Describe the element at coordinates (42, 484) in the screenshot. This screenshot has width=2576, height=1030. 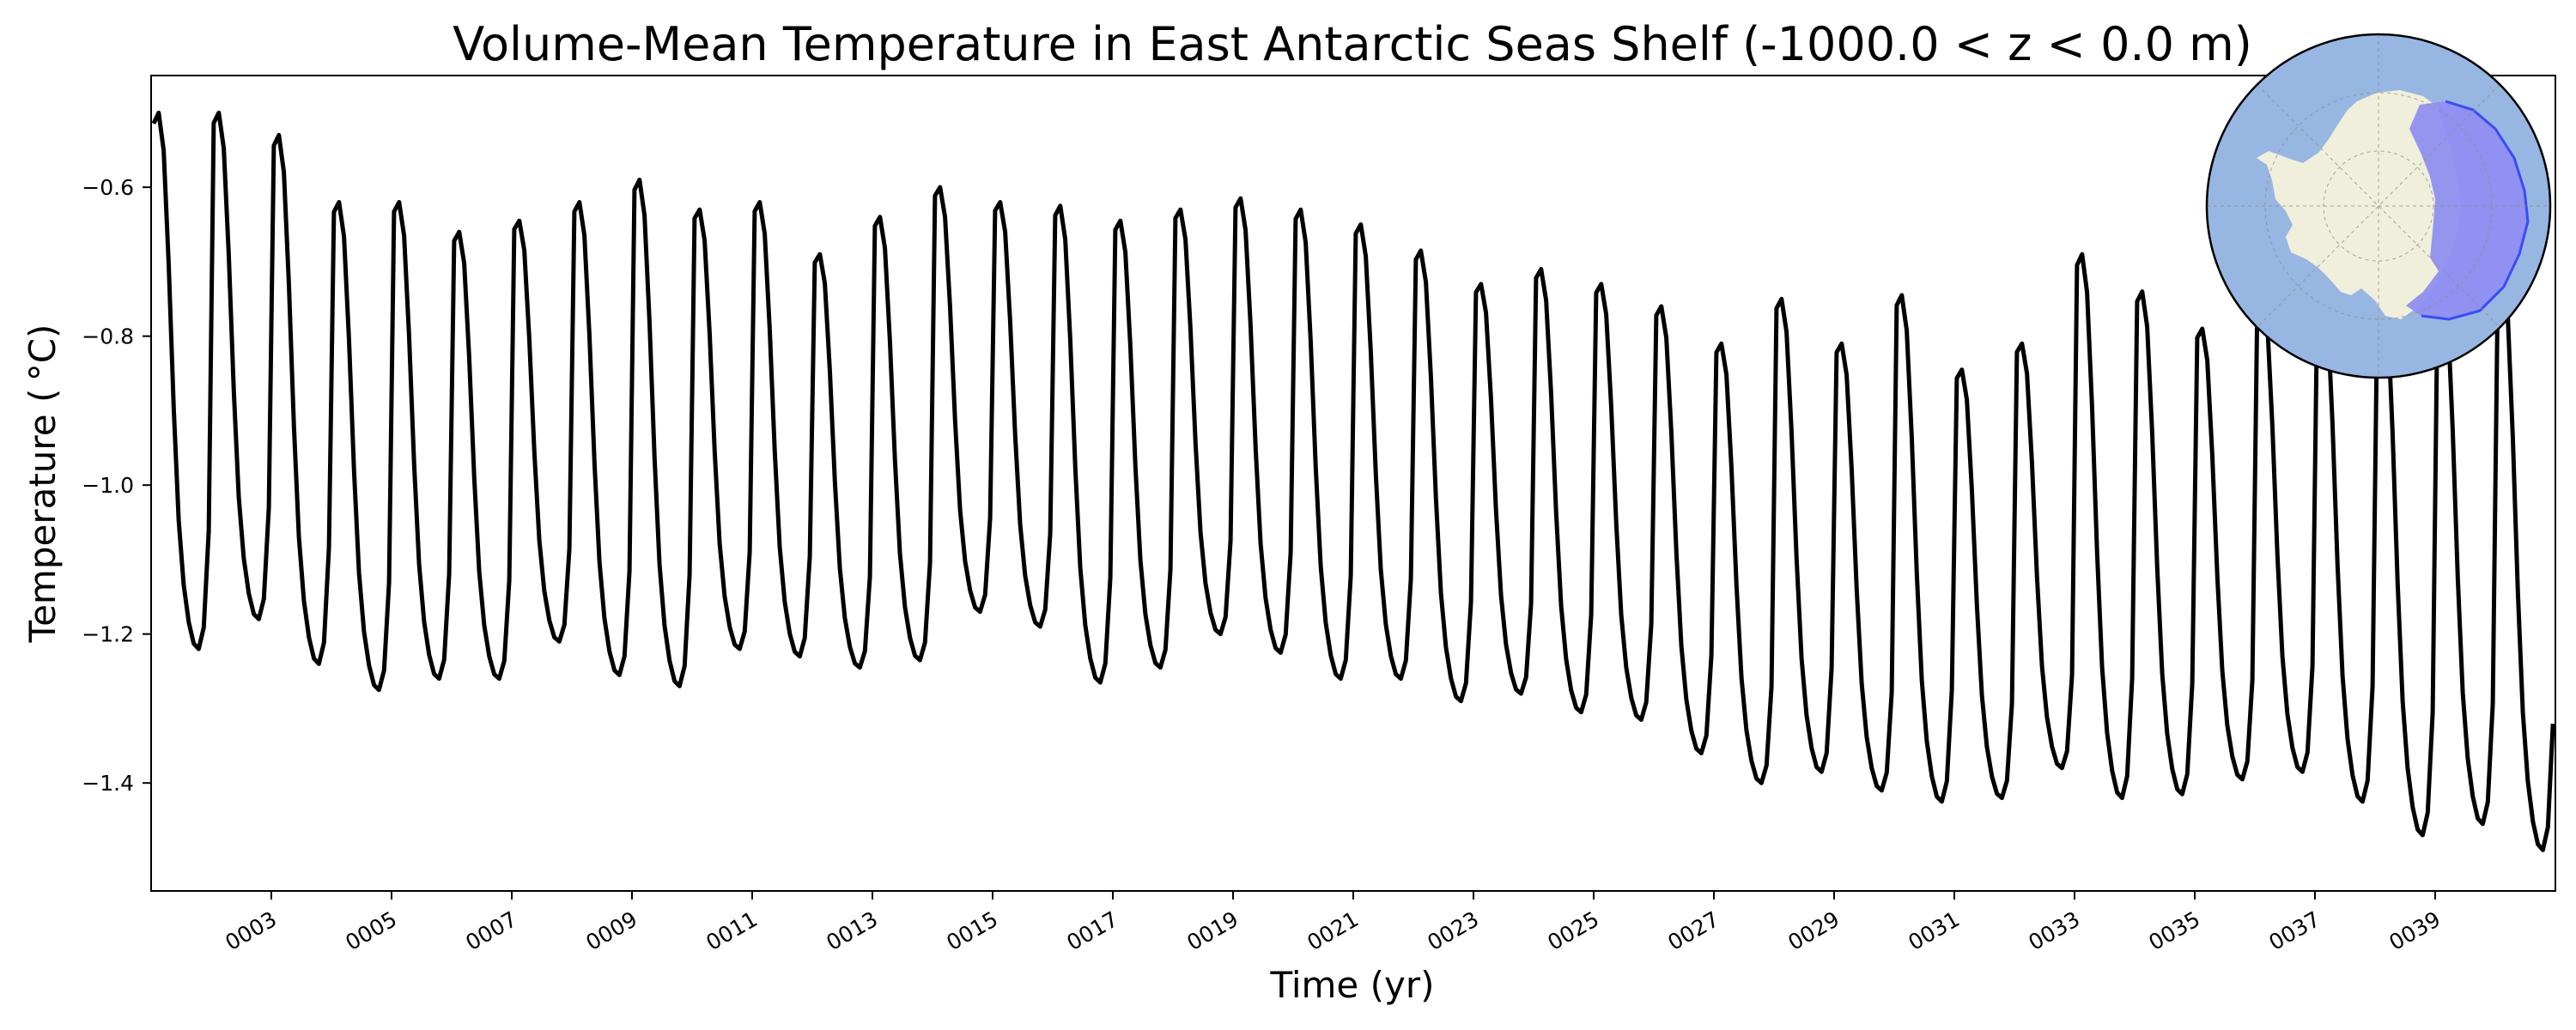
I see `y-axis-label: Temperature ( °C)` at that location.